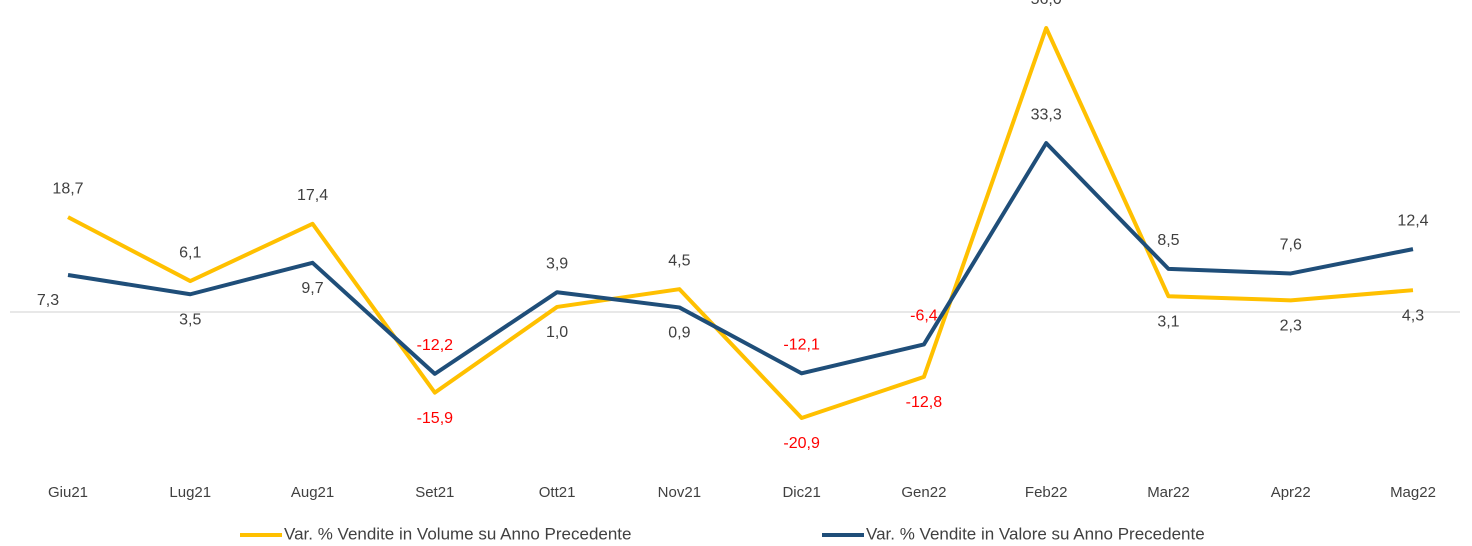  I want to click on data-label: 1,0, so click(557, 332).